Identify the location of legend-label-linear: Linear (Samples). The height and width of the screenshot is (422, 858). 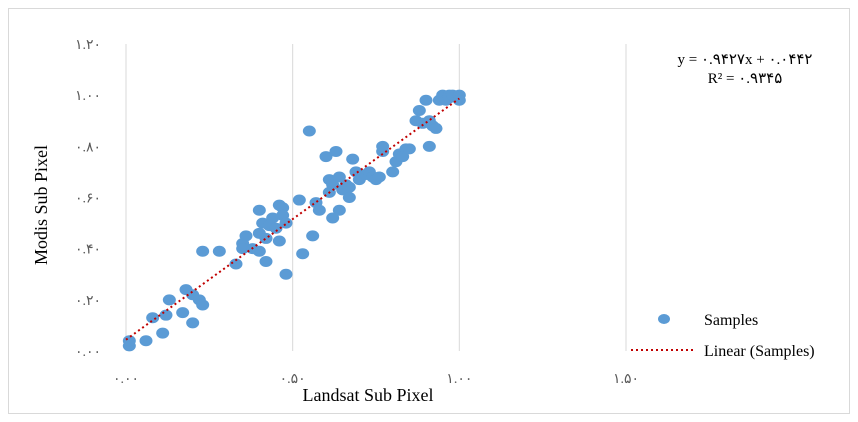
(759, 351).